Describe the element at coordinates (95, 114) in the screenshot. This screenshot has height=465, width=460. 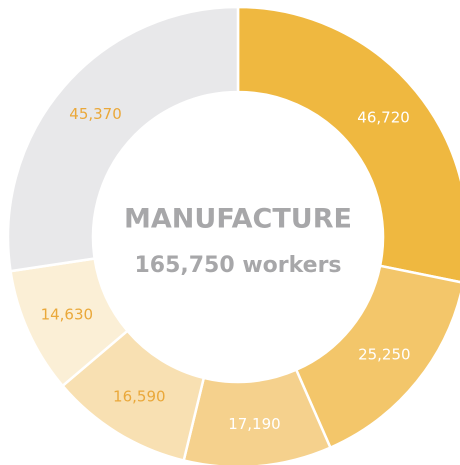
I see `slice-label: 45,370` at that location.